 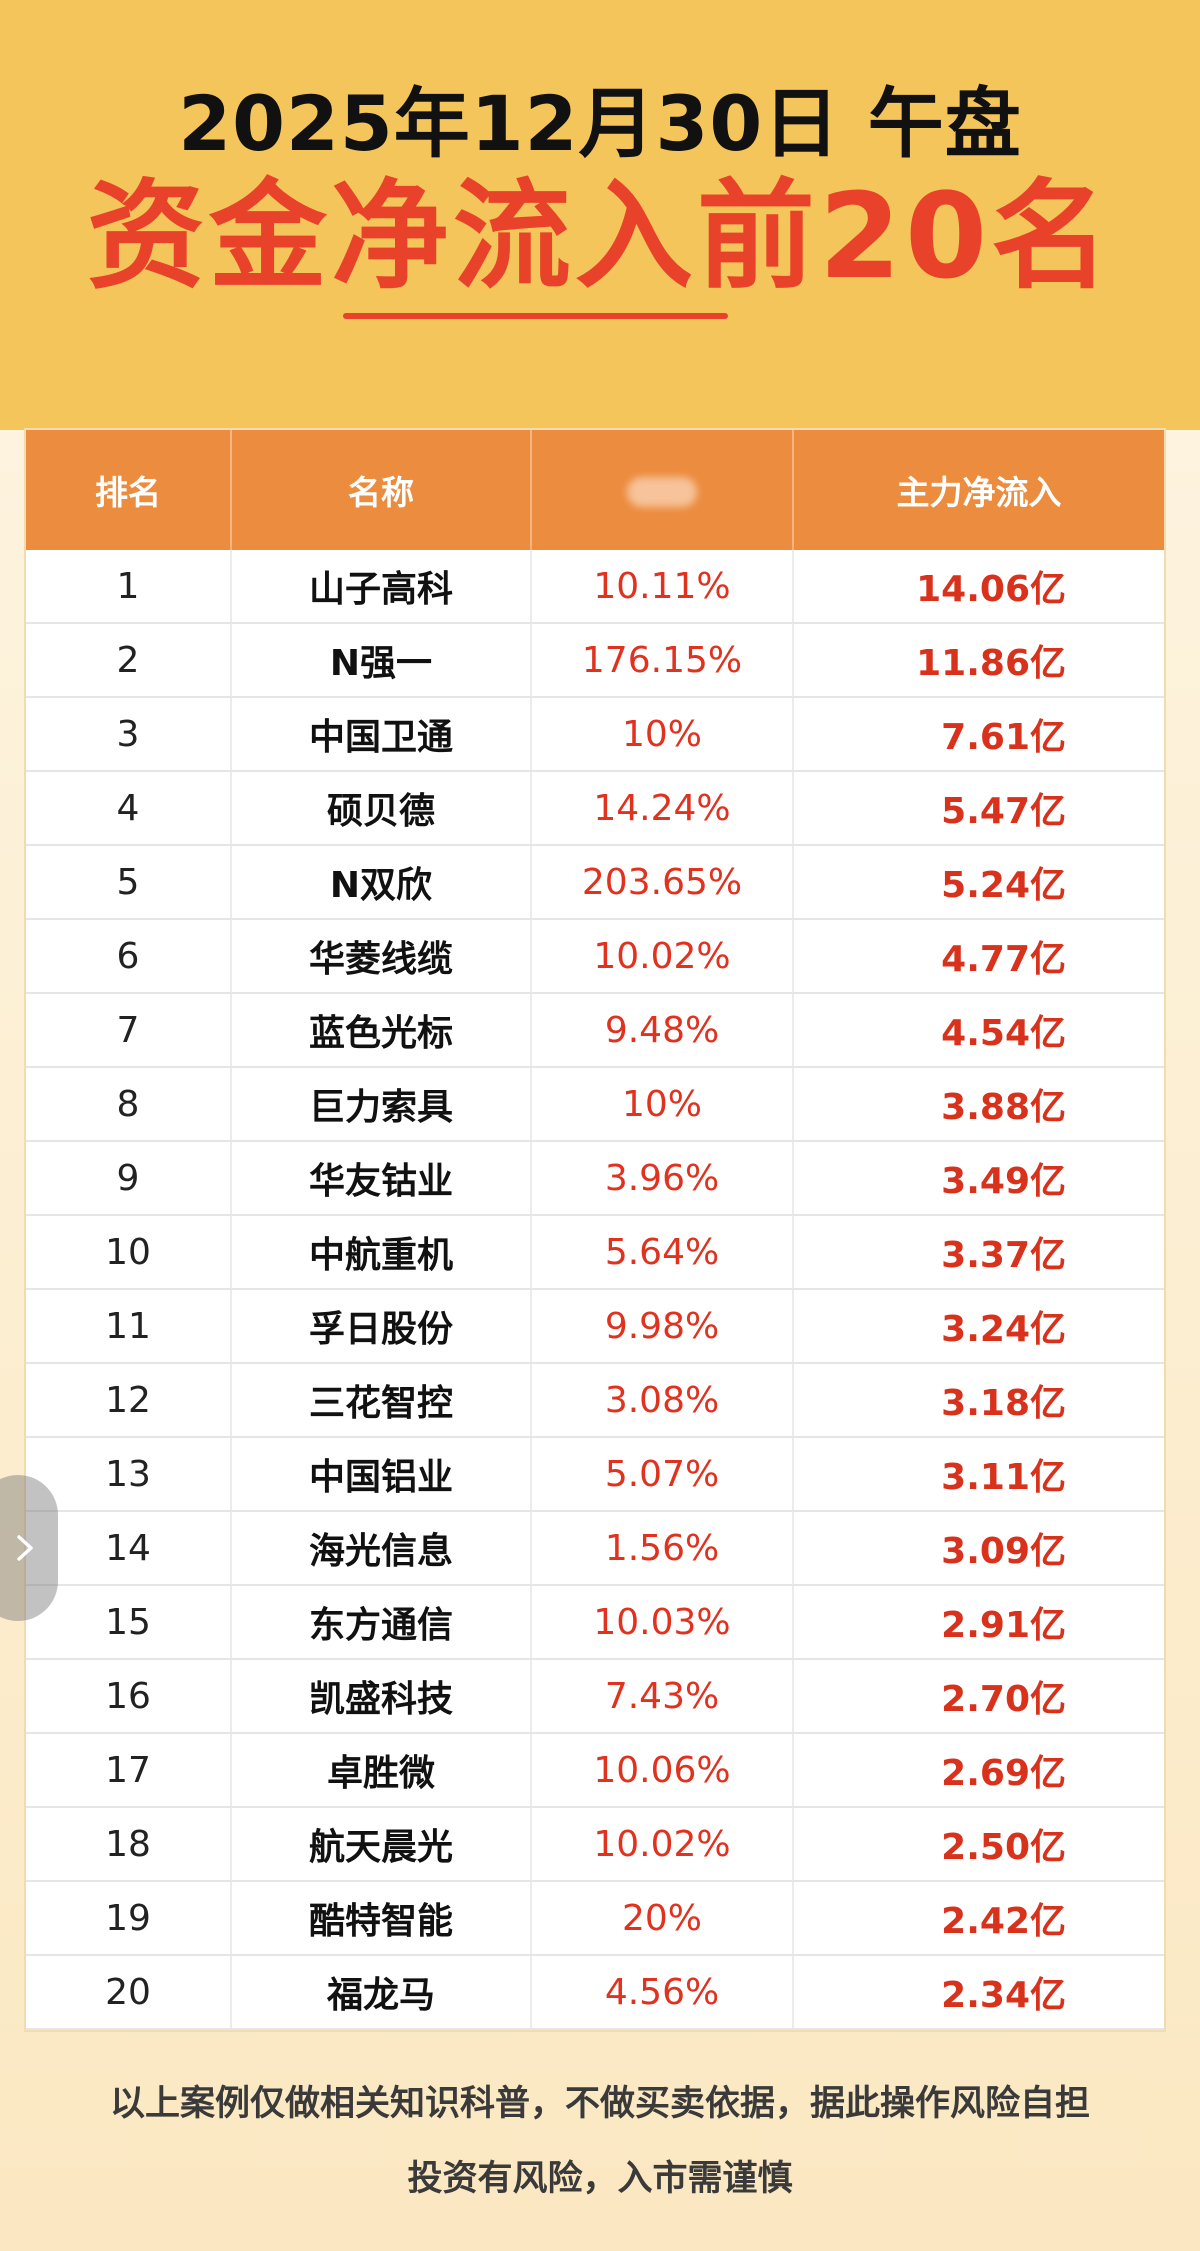 I want to click on stock-name-cell: N强一, so click(x=381, y=660).